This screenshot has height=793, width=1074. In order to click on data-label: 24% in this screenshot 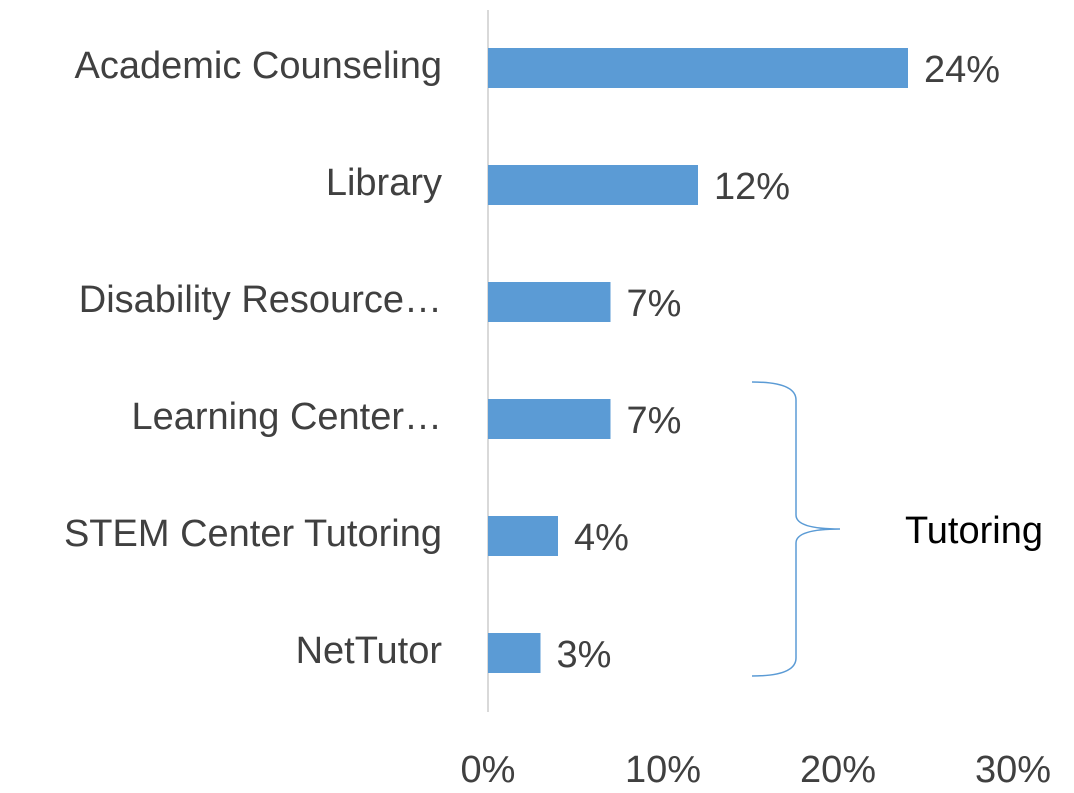, I will do `click(962, 70)`.